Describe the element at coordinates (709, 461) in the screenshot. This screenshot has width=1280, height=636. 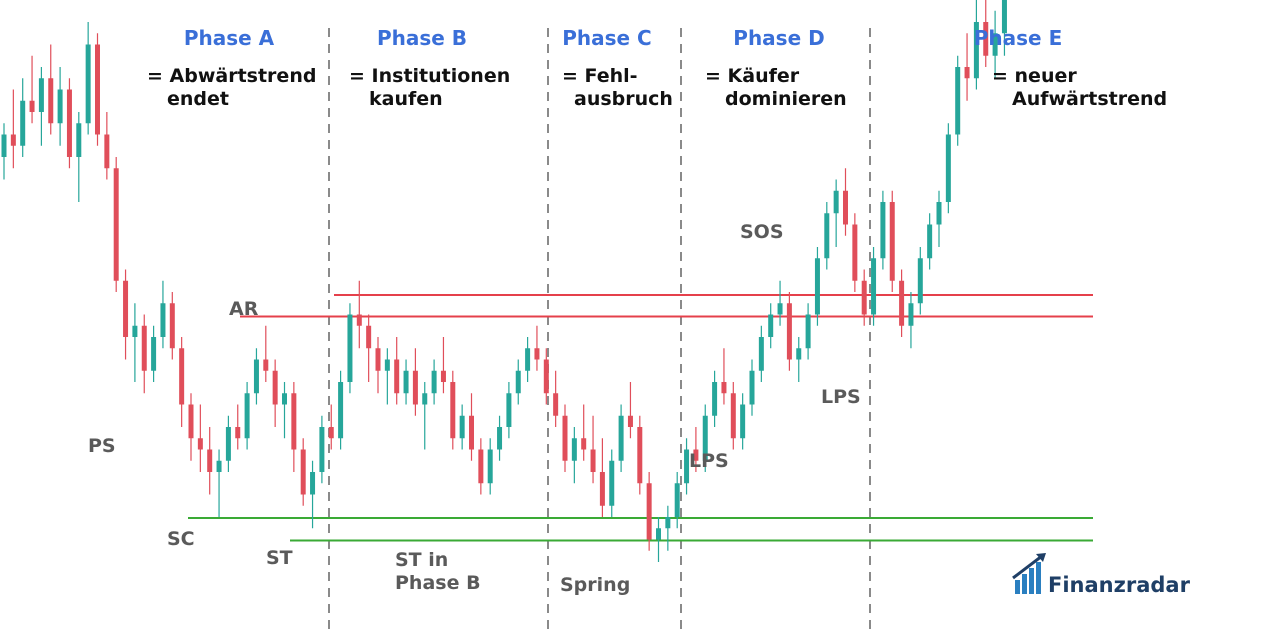
I see `annotation-lps: LPS` at that location.